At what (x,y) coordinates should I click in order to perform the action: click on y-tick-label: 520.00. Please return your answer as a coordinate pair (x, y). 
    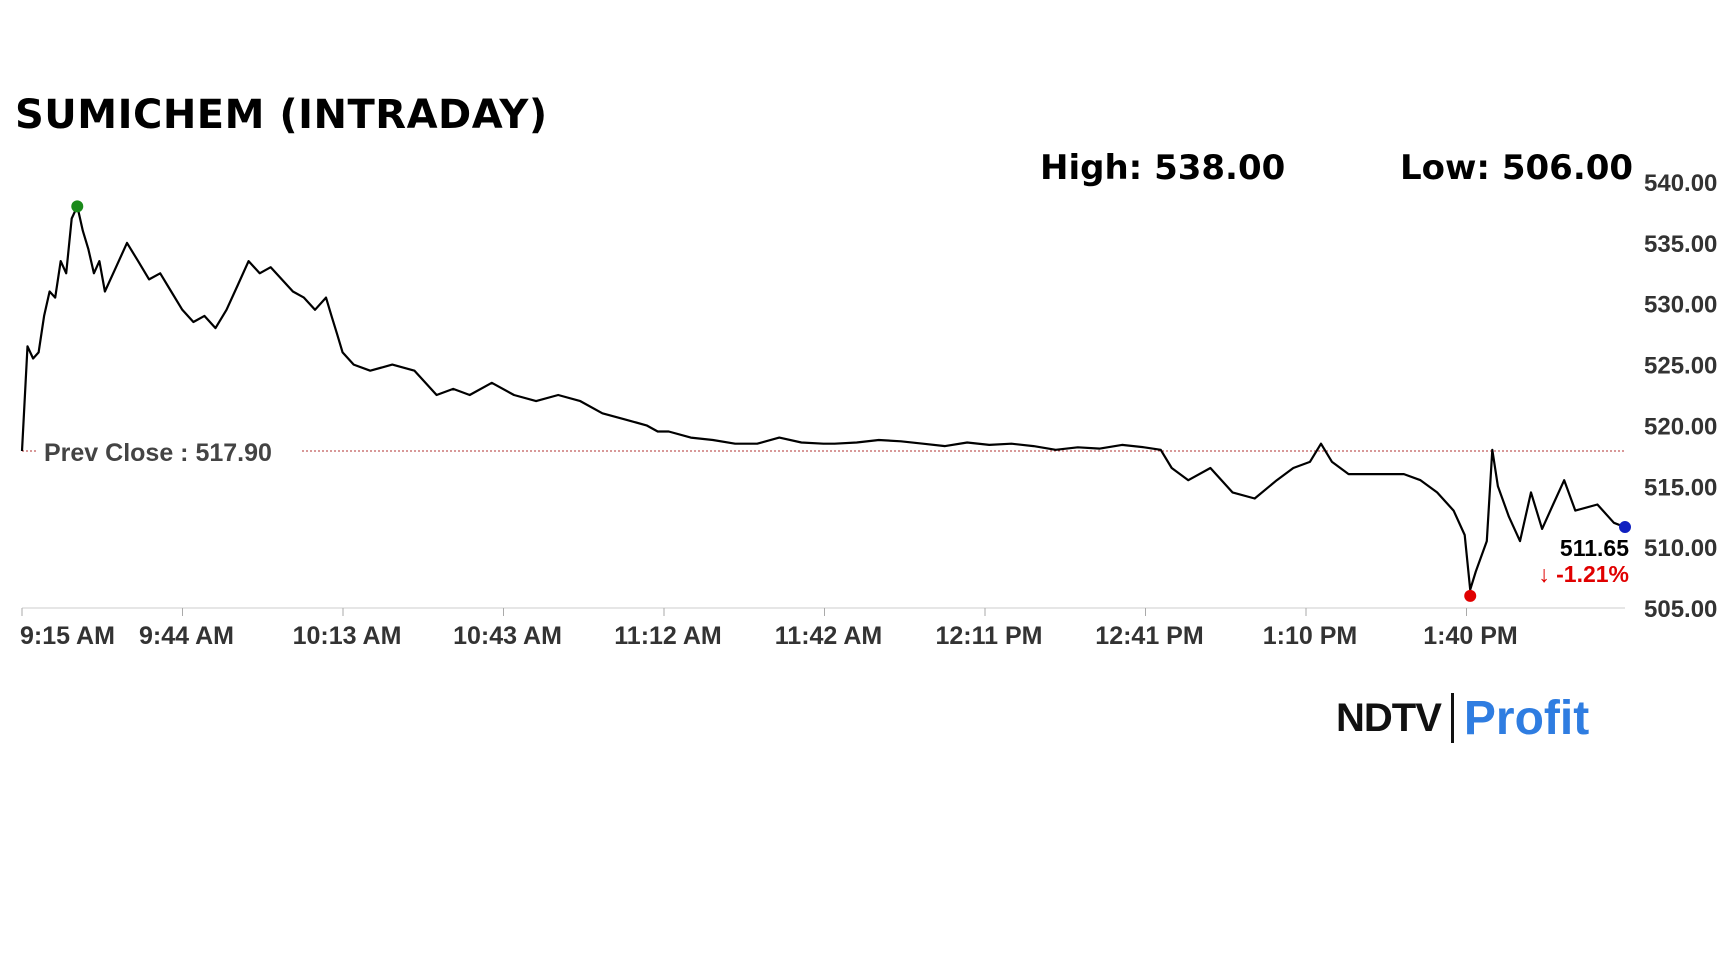
    Looking at the image, I should click on (1680, 426).